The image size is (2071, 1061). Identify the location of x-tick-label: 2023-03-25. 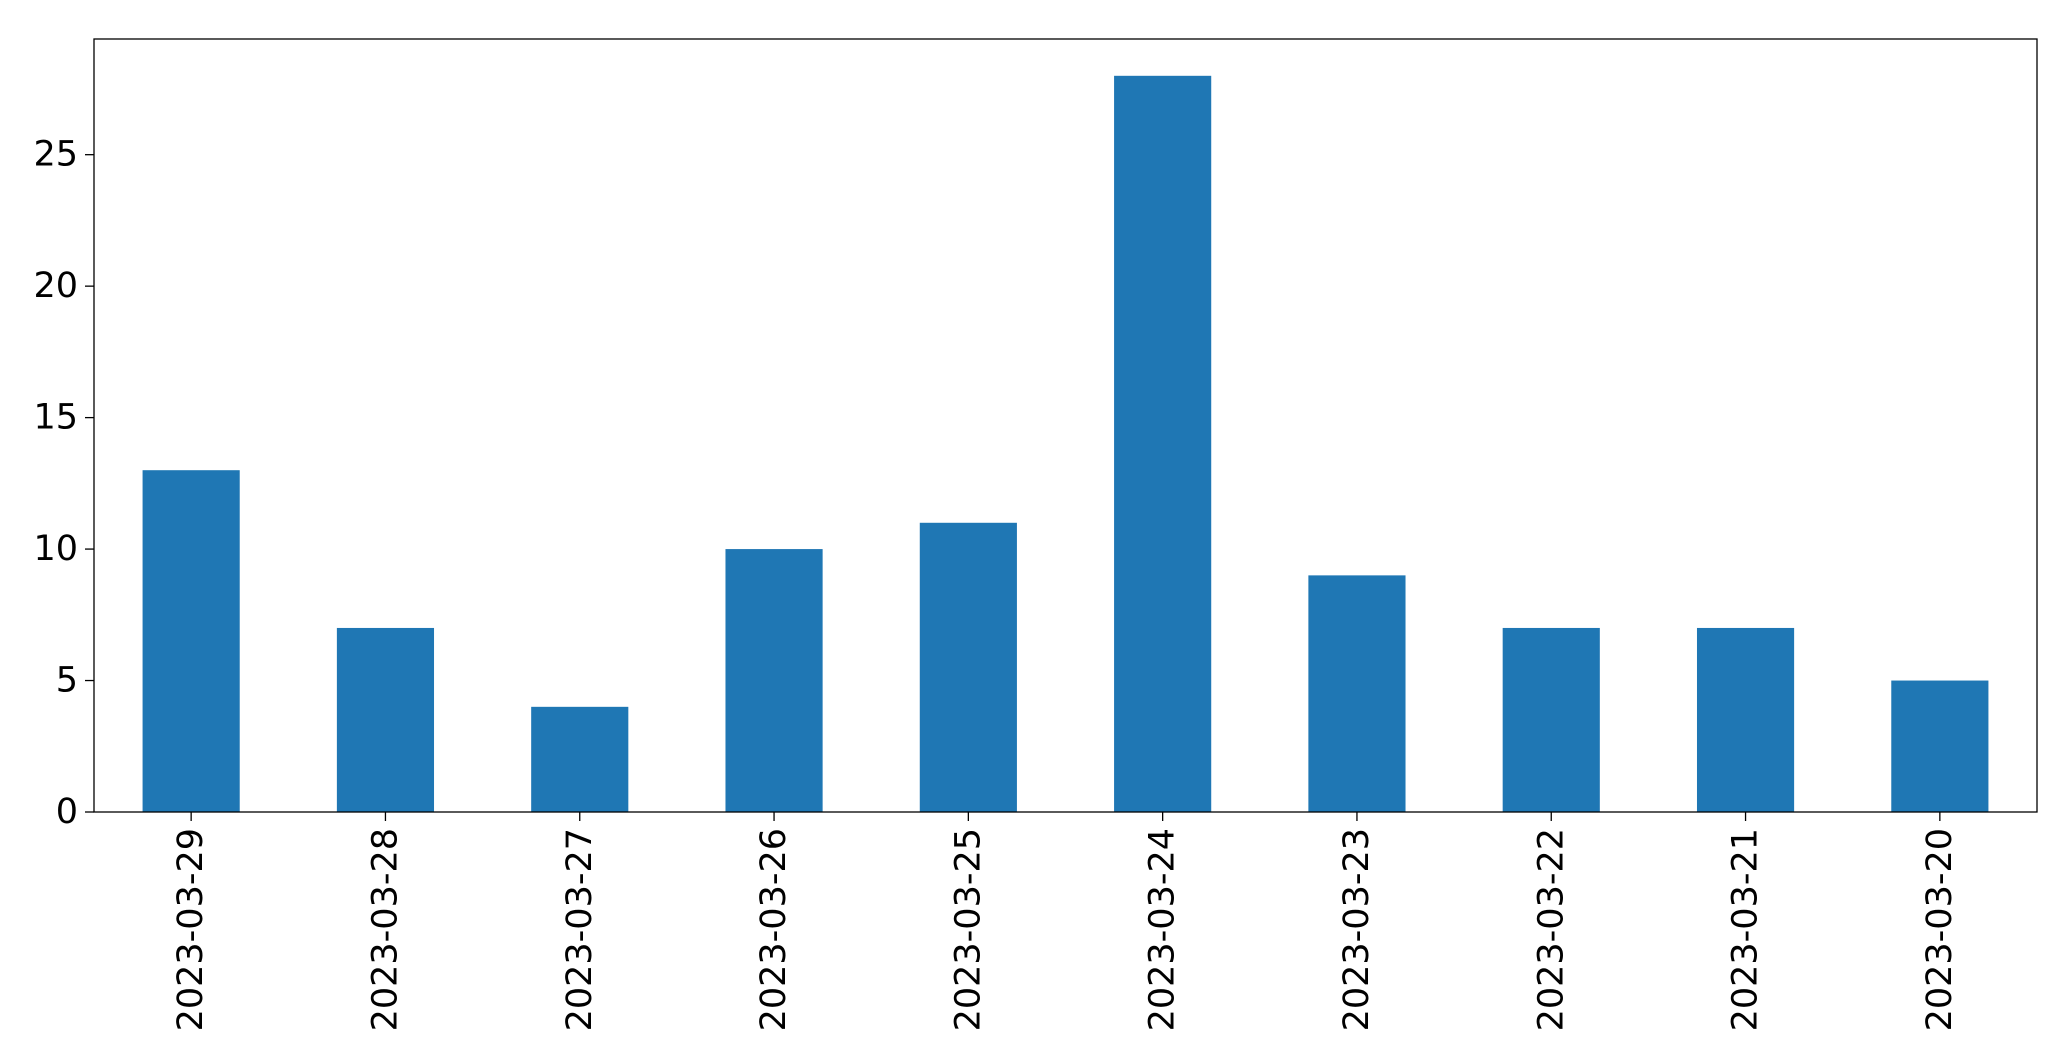
(968, 929).